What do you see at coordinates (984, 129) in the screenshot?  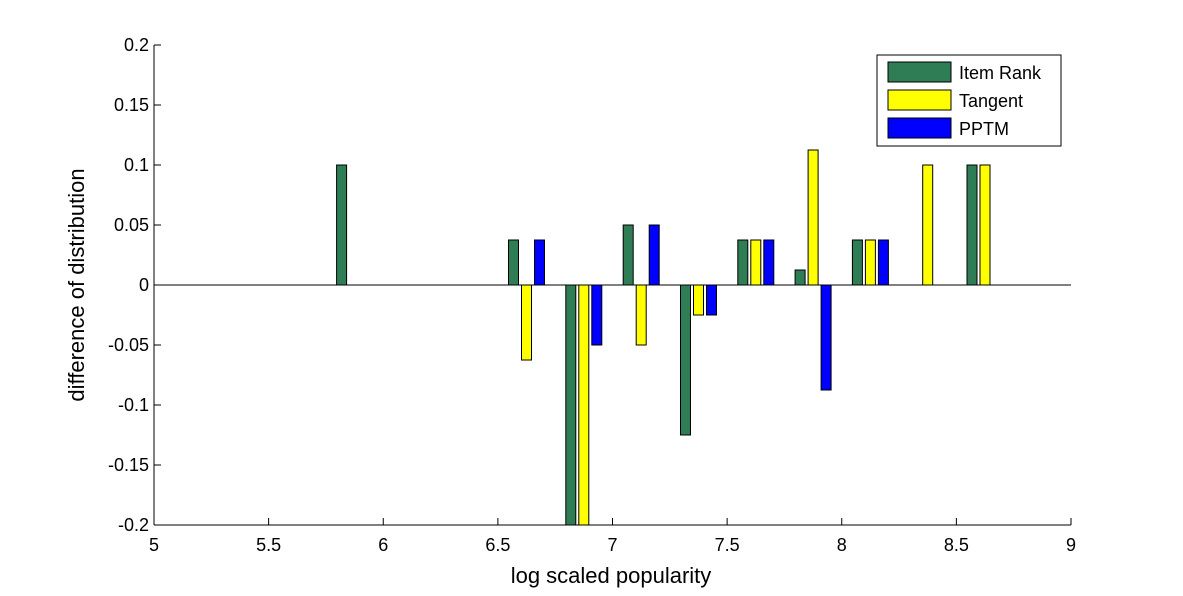 I see `legend-label-2: PPTM` at bounding box center [984, 129].